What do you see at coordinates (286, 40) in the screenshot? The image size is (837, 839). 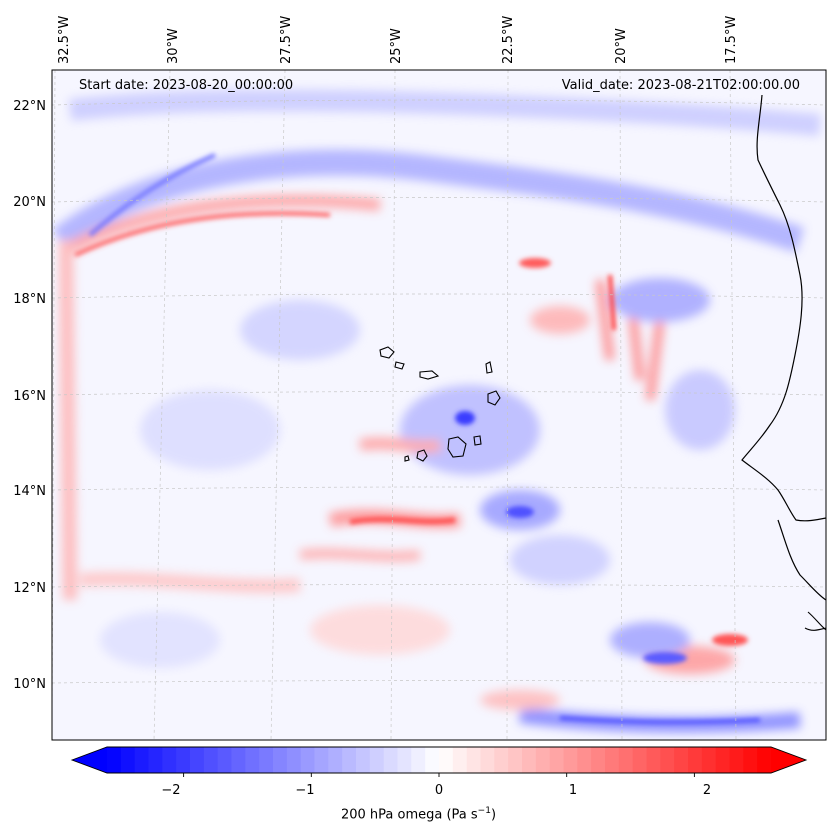 I see `lon-label: 27.5°W` at bounding box center [286, 40].